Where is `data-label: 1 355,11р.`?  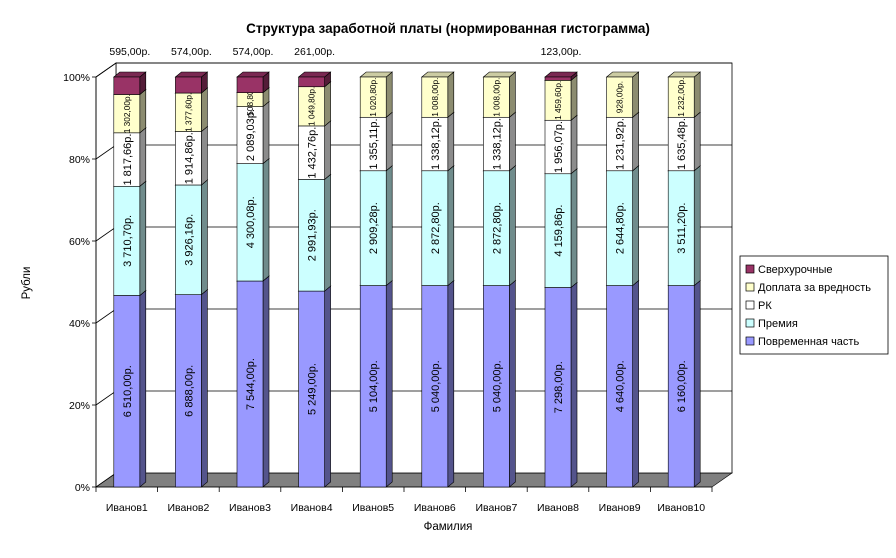
data-label: 1 355,11р. is located at coordinates (374, 143).